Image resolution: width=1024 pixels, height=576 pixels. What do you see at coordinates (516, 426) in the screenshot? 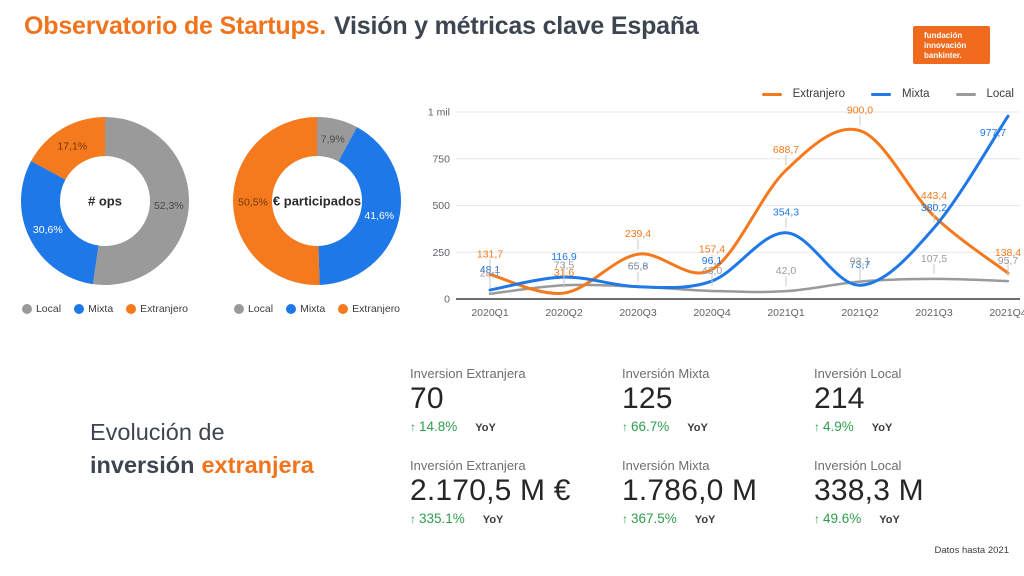
I see `kpi-delta: ↑ 14.8% YoY` at bounding box center [516, 426].